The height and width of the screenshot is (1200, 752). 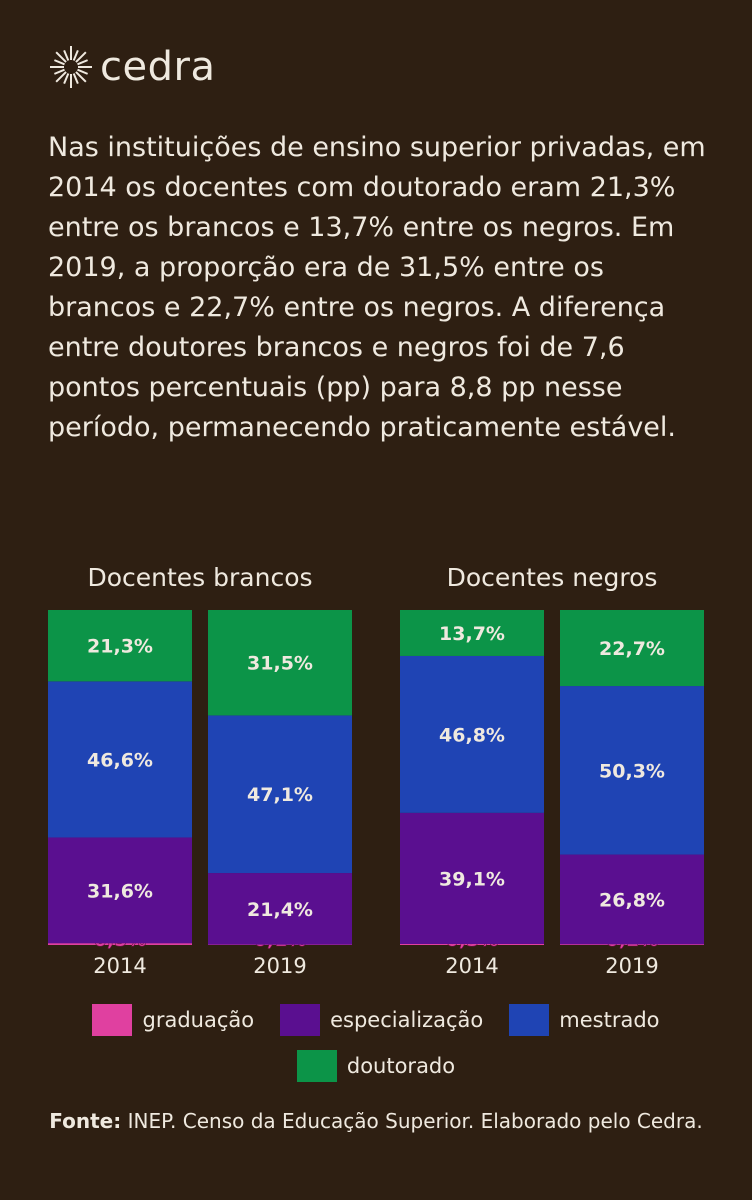 I want to click on legend-item-graduacao: graduação, so click(x=173, y=1020).